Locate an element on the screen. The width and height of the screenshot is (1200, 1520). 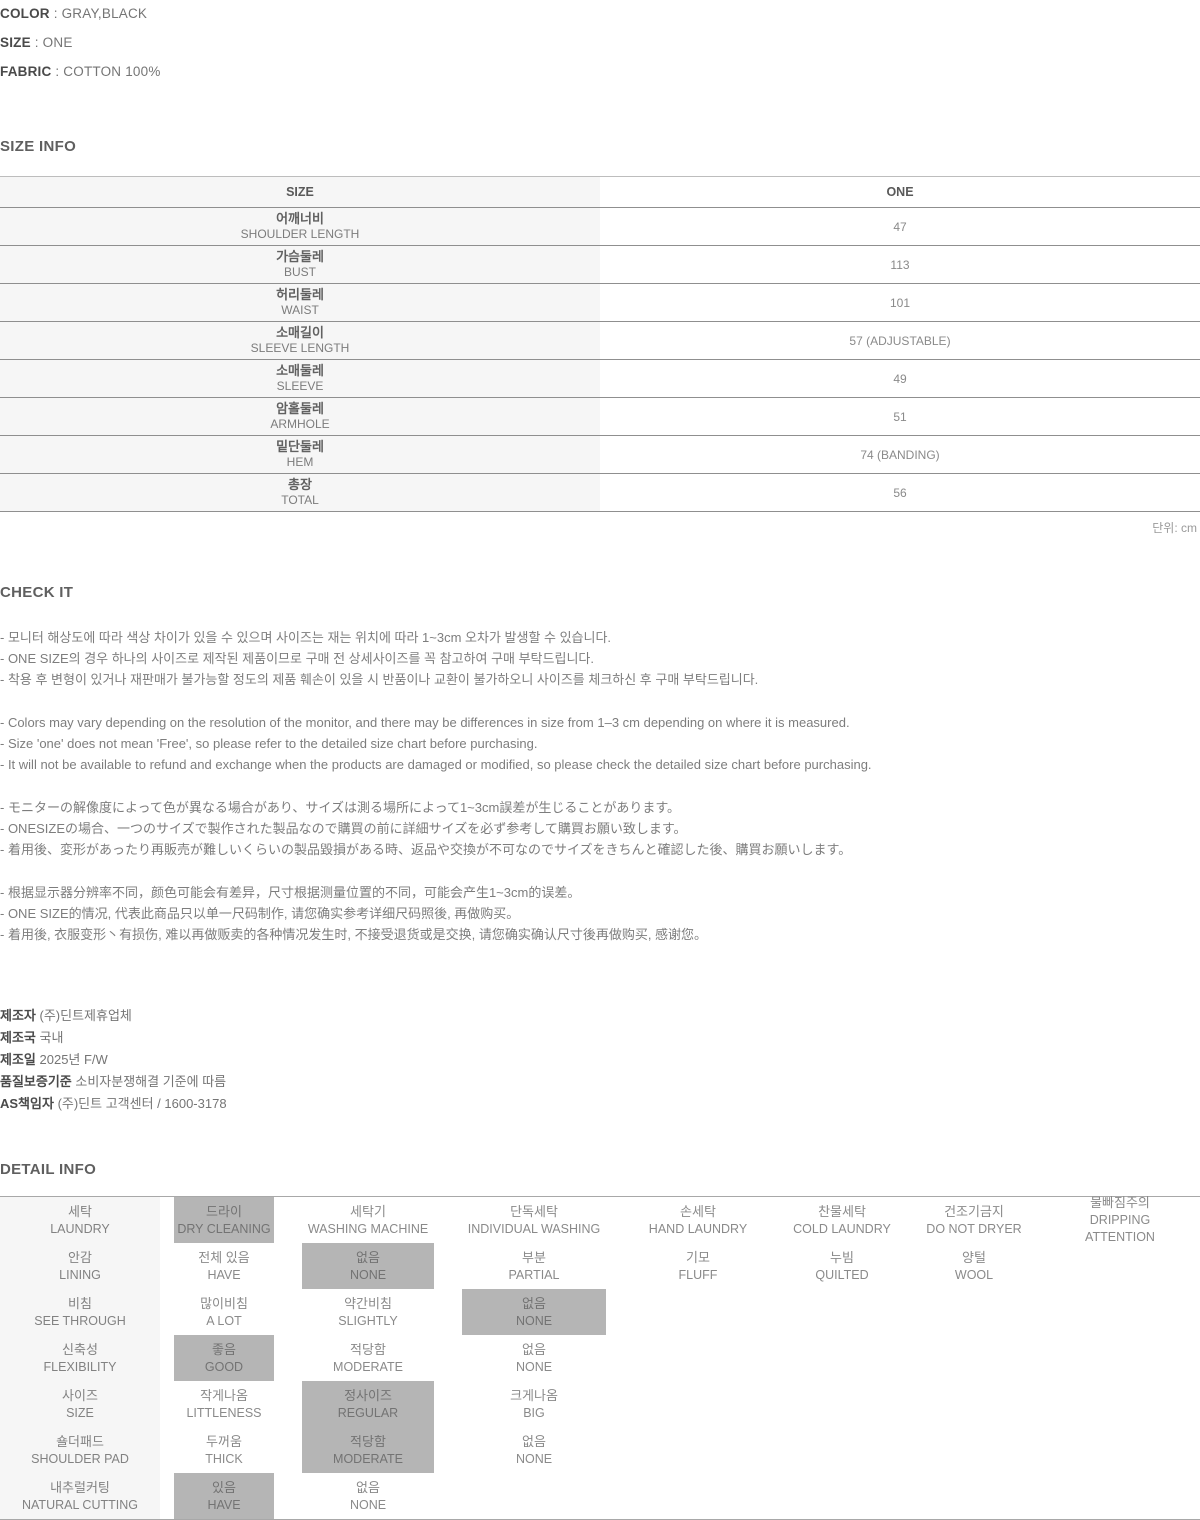
option-cold-laundry: 찬물세탁 COLD LAUNDRY is located at coordinates (842, 1219).